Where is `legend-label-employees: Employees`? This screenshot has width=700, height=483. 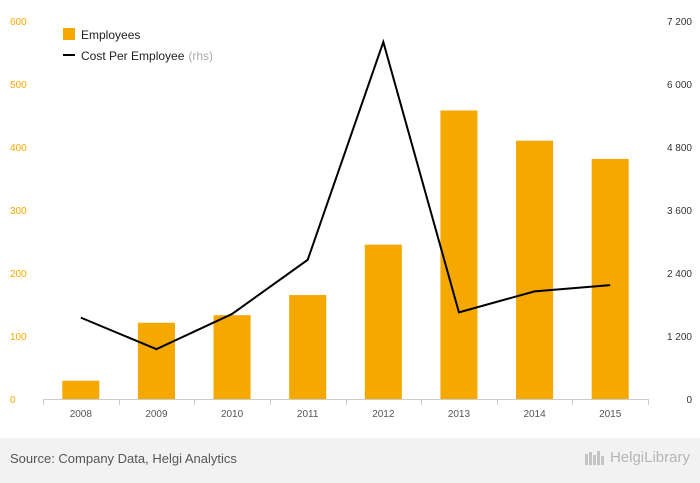
legend-label-employees: Employees is located at coordinates (110, 35).